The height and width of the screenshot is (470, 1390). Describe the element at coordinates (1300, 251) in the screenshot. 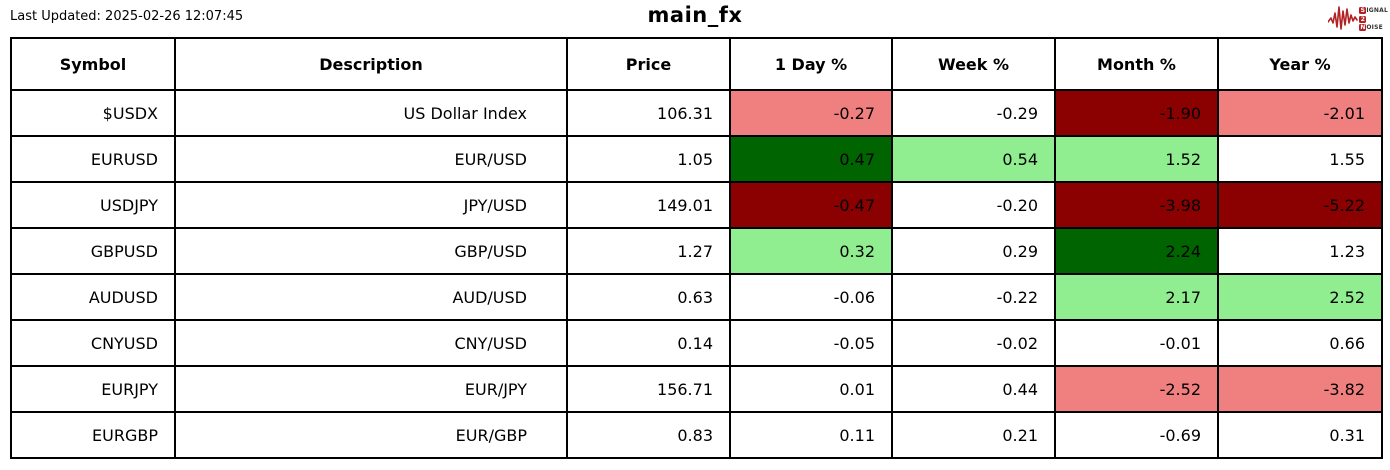

I see `year-change-cell: 1.23` at that location.